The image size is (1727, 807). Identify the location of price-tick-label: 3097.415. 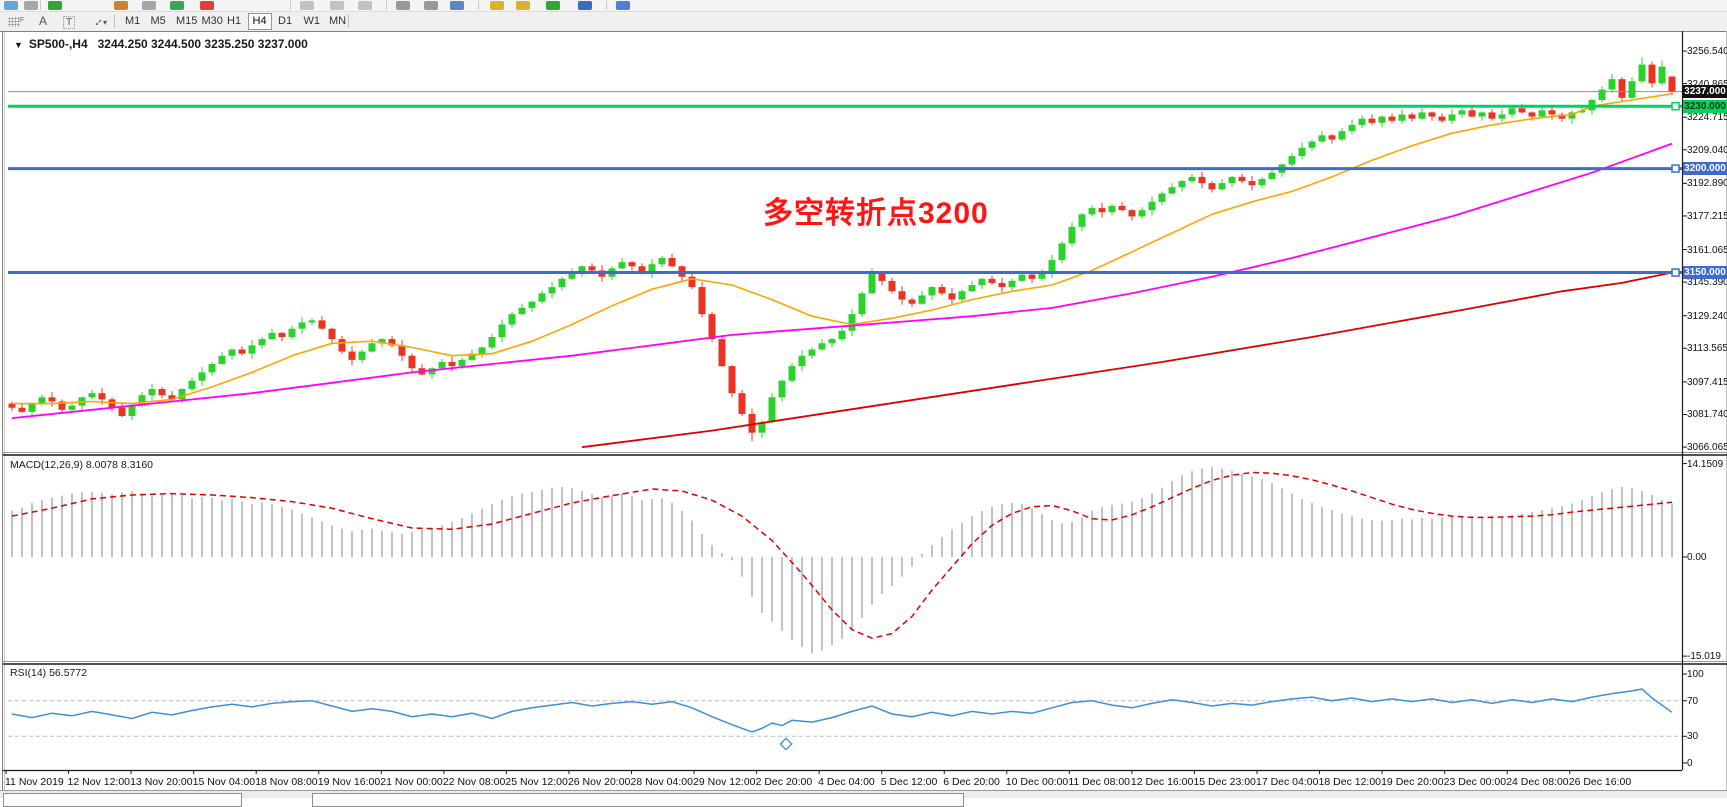
(1707, 382).